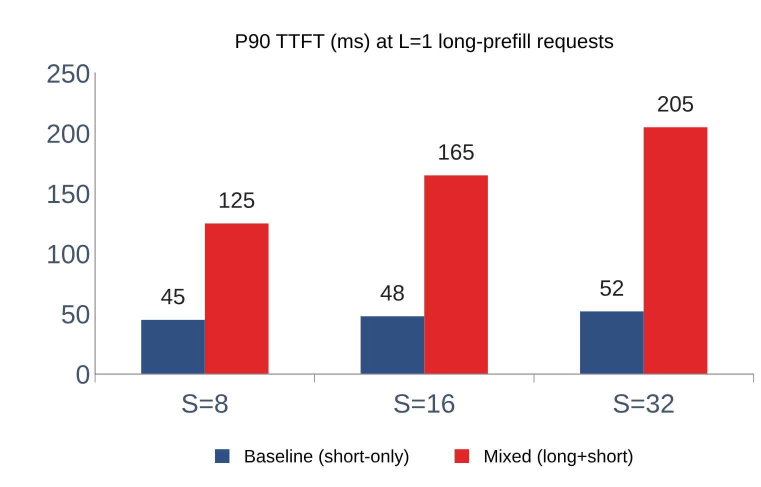  I want to click on data-label: 52, so click(612, 288).